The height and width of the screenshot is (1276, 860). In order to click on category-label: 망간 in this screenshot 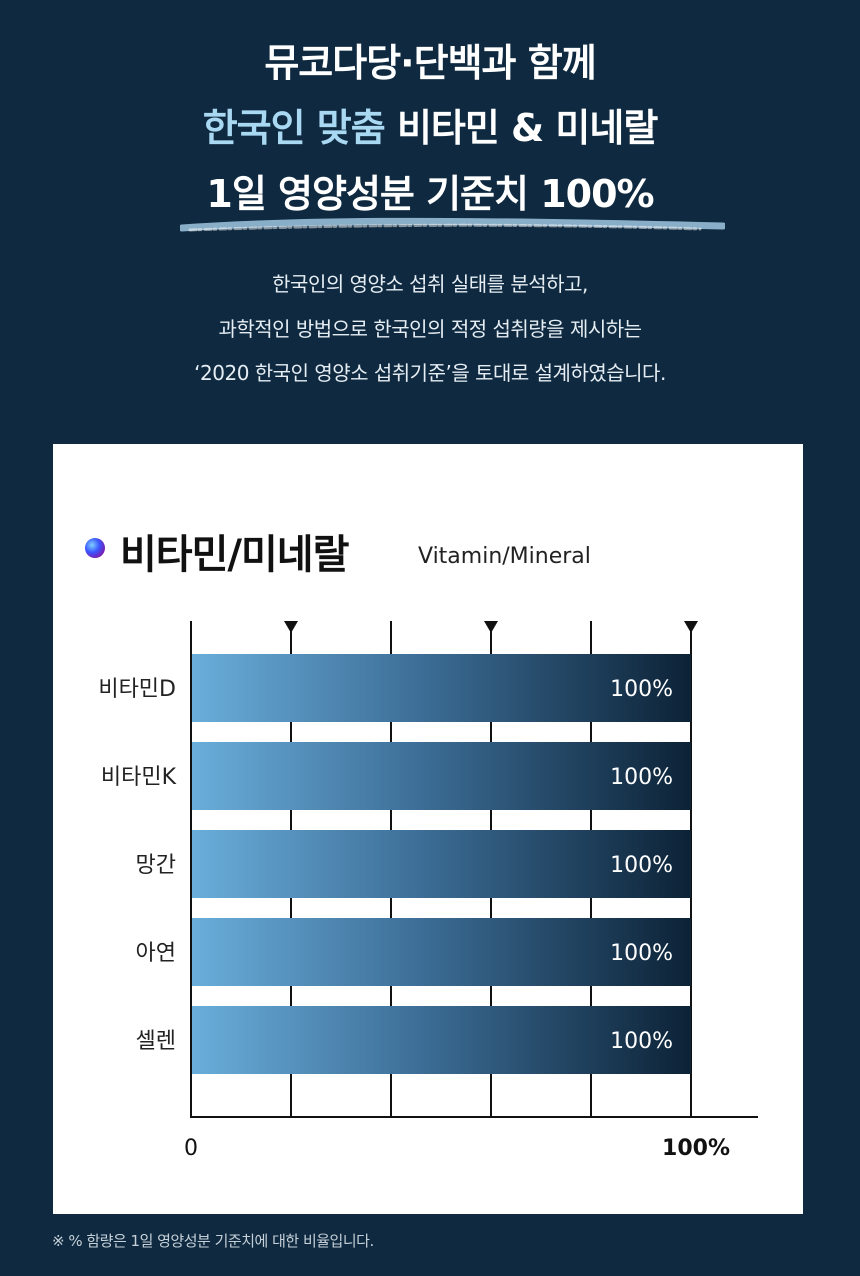, I will do `click(156, 865)`.